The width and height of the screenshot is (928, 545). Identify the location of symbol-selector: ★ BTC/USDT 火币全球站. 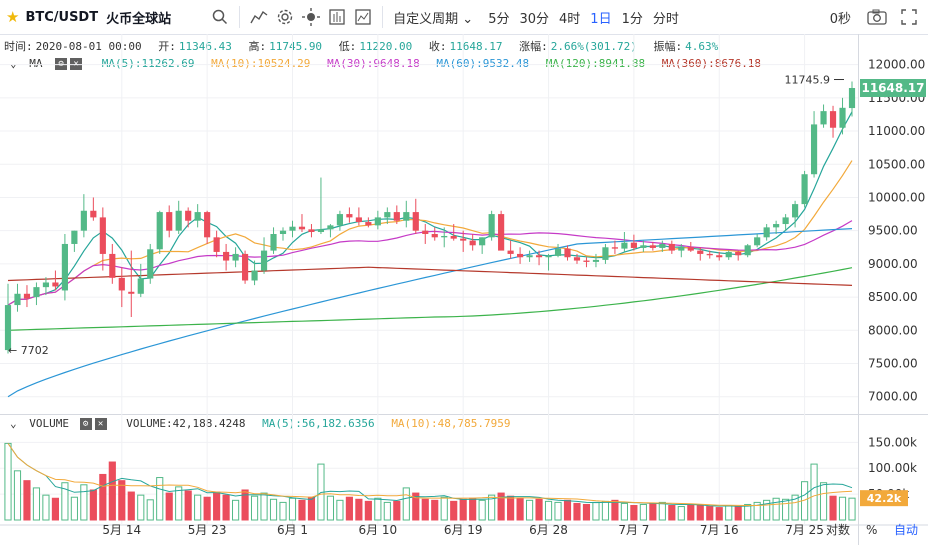
(85, 17).